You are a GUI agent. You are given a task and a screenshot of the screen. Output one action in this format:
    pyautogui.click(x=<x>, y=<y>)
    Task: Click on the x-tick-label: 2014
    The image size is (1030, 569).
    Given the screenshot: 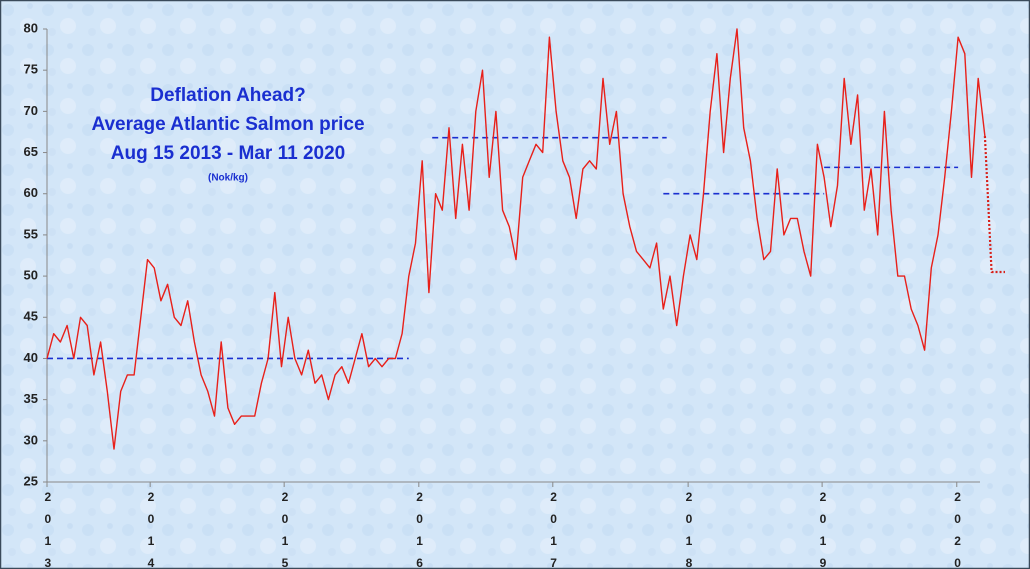 What is the action you would take?
    pyautogui.click(x=151, y=529)
    